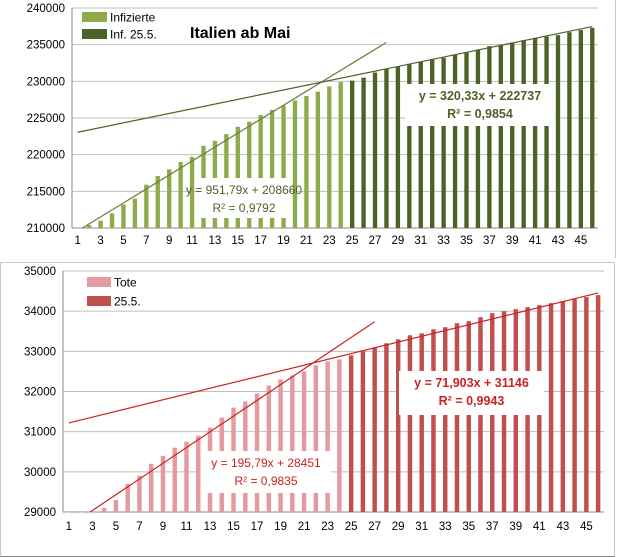 The image size is (617, 557). What do you see at coordinates (397, 241) in the screenshot?
I see `x-tick-label: 29` at bounding box center [397, 241].